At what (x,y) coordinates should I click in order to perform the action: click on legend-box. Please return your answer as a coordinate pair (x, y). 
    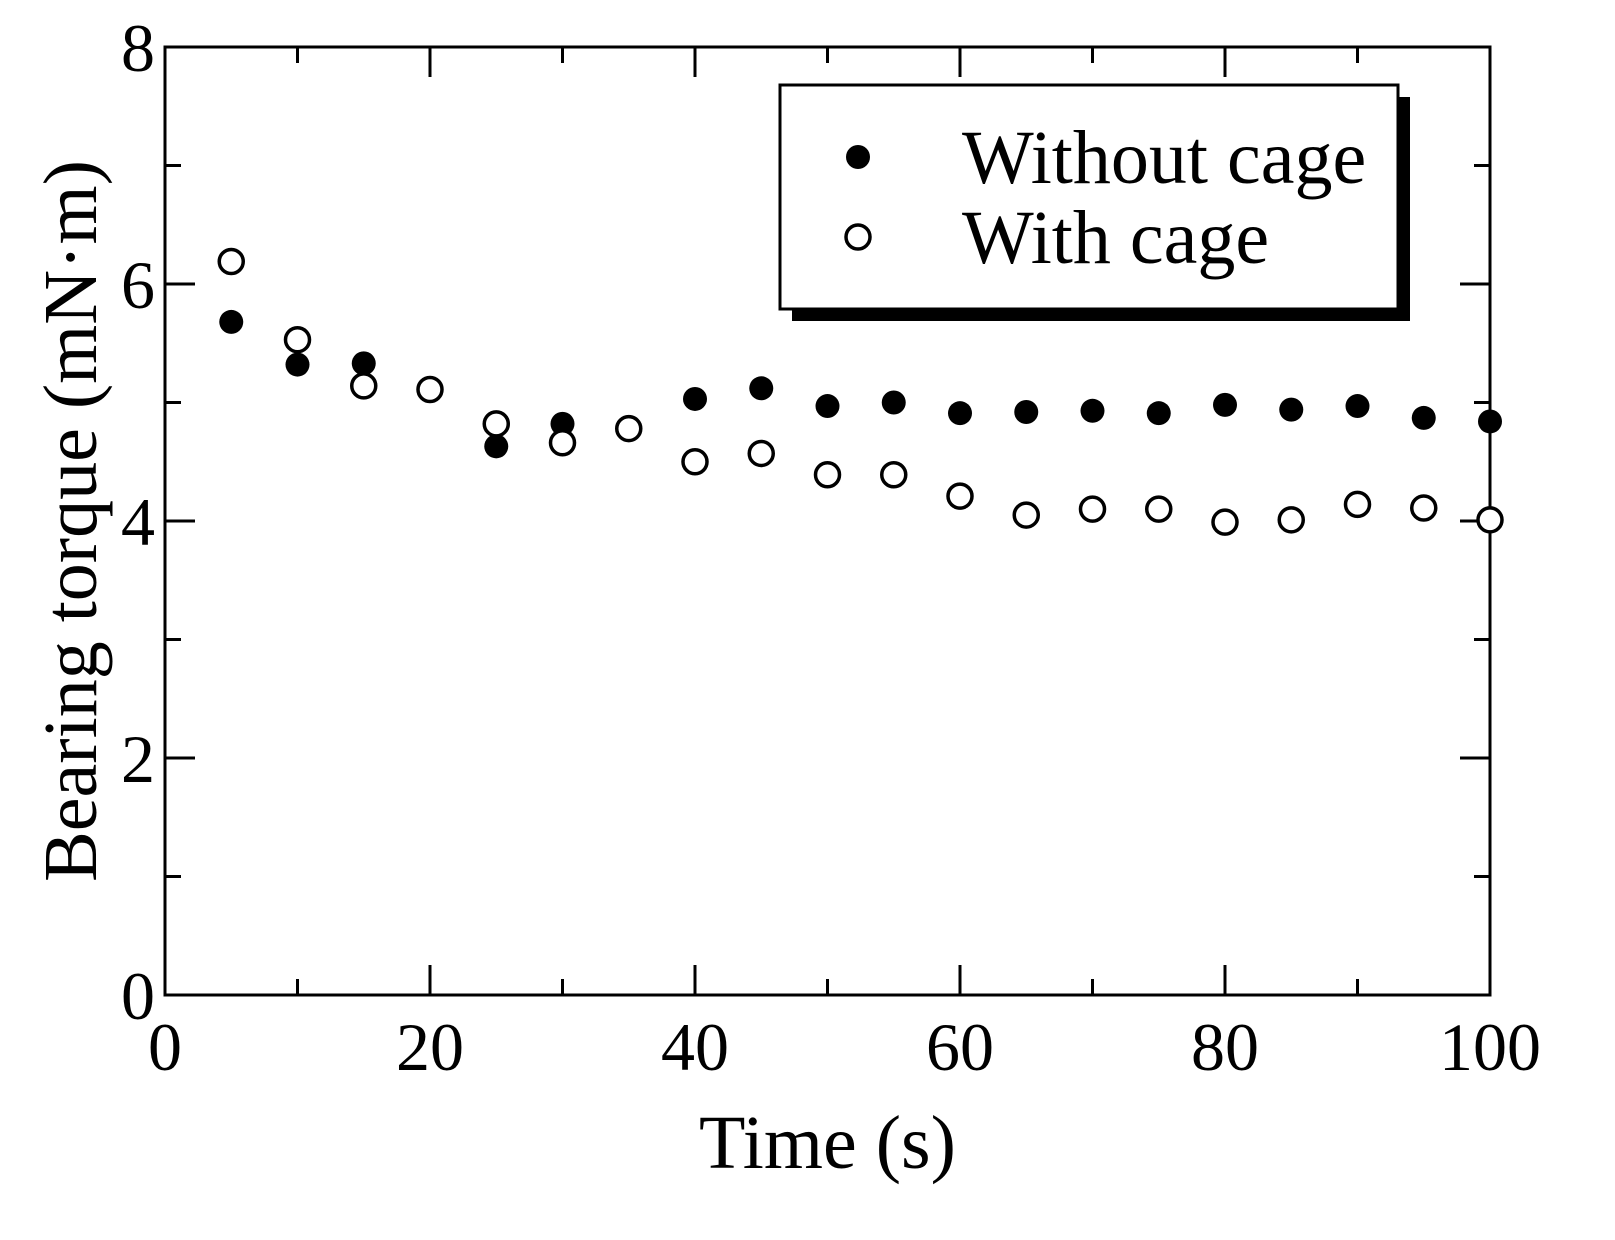
    Looking at the image, I should click on (1089, 197).